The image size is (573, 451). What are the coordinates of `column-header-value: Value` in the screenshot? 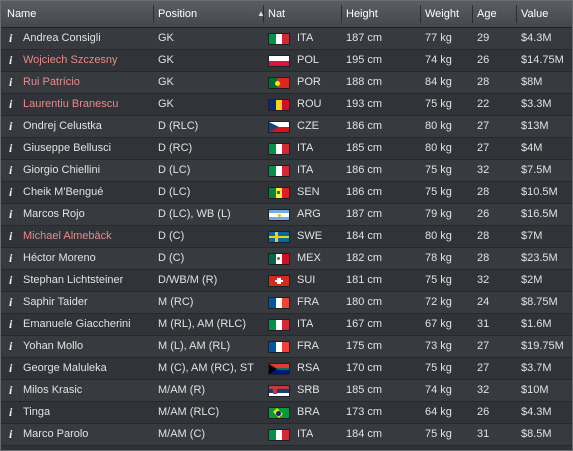 It's located at (535, 14).